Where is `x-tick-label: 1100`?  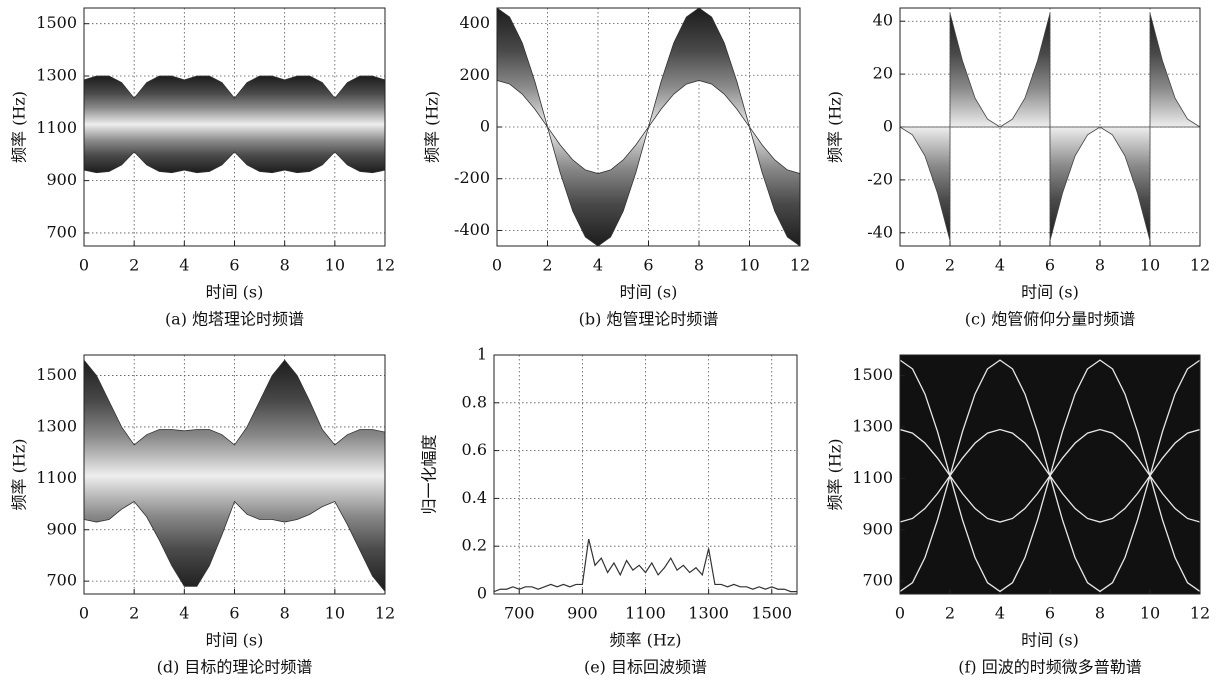
x-tick-label: 1100 is located at coordinates (645, 613).